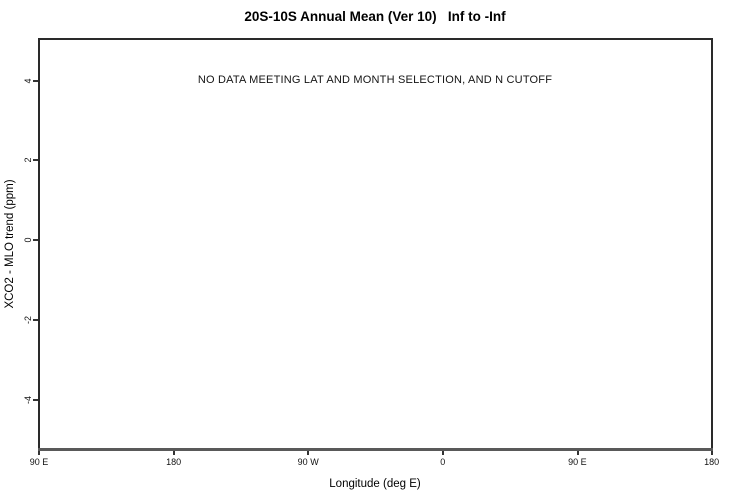 The image size is (750, 500). What do you see at coordinates (308, 462) in the screenshot?
I see `x-tick-label: 90 W` at bounding box center [308, 462].